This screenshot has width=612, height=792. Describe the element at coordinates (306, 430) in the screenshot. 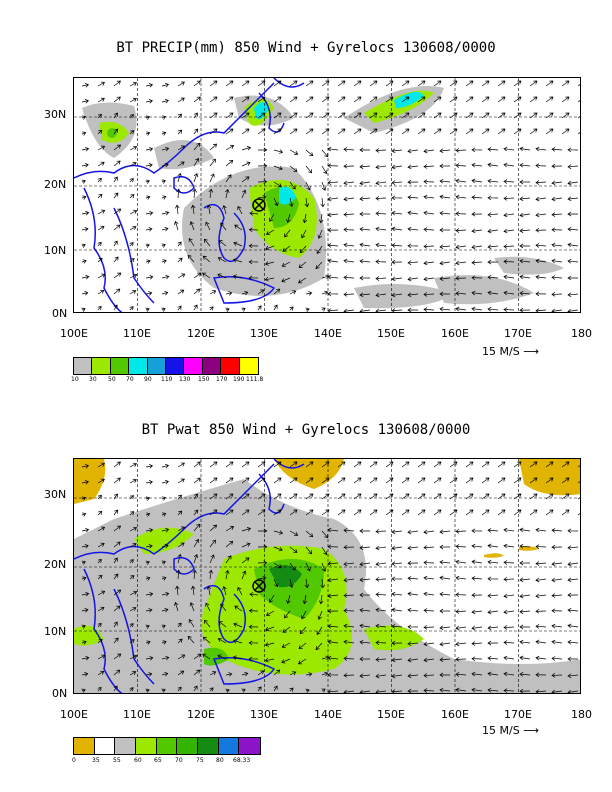

I see `panel2-title: BT Pwat 850 Wind + Gyrelocs 130608/0000` at that location.